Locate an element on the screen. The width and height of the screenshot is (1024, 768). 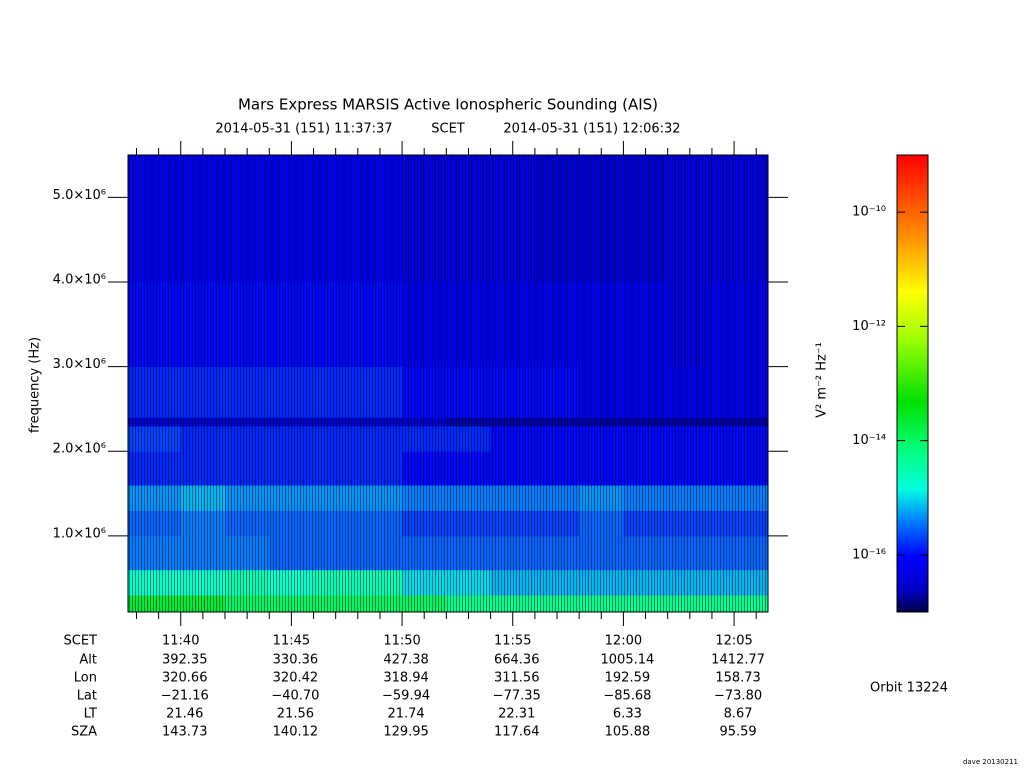
ephemeris-value: 392.35 is located at coordinates (185, 660).